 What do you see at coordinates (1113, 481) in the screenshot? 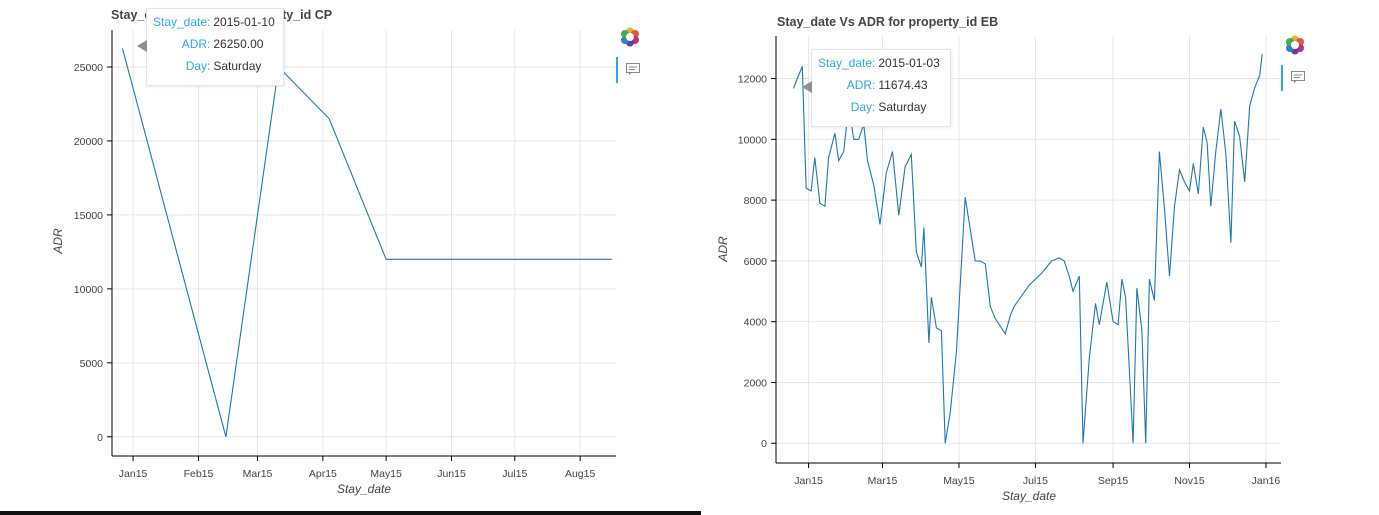
I see `x-tick-label: Sep15` at bounding box center [1113, 481].